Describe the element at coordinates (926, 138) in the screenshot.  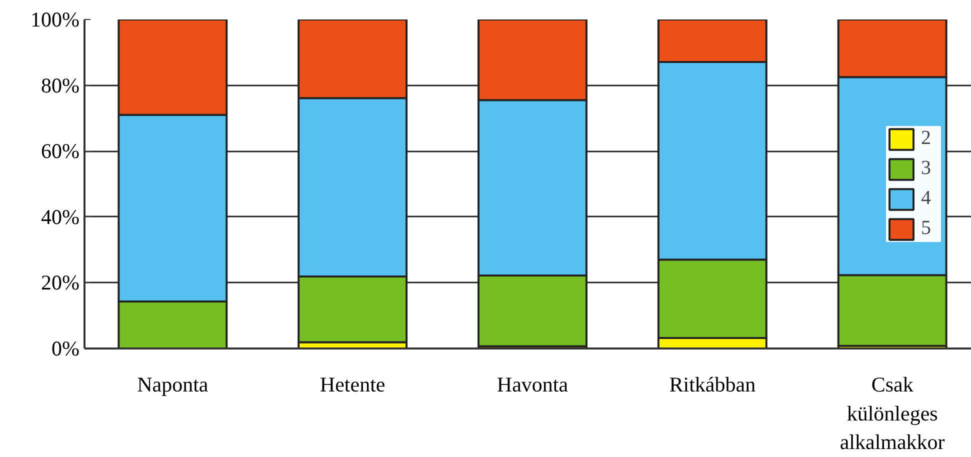
I see `legend-label: 2` at that location.